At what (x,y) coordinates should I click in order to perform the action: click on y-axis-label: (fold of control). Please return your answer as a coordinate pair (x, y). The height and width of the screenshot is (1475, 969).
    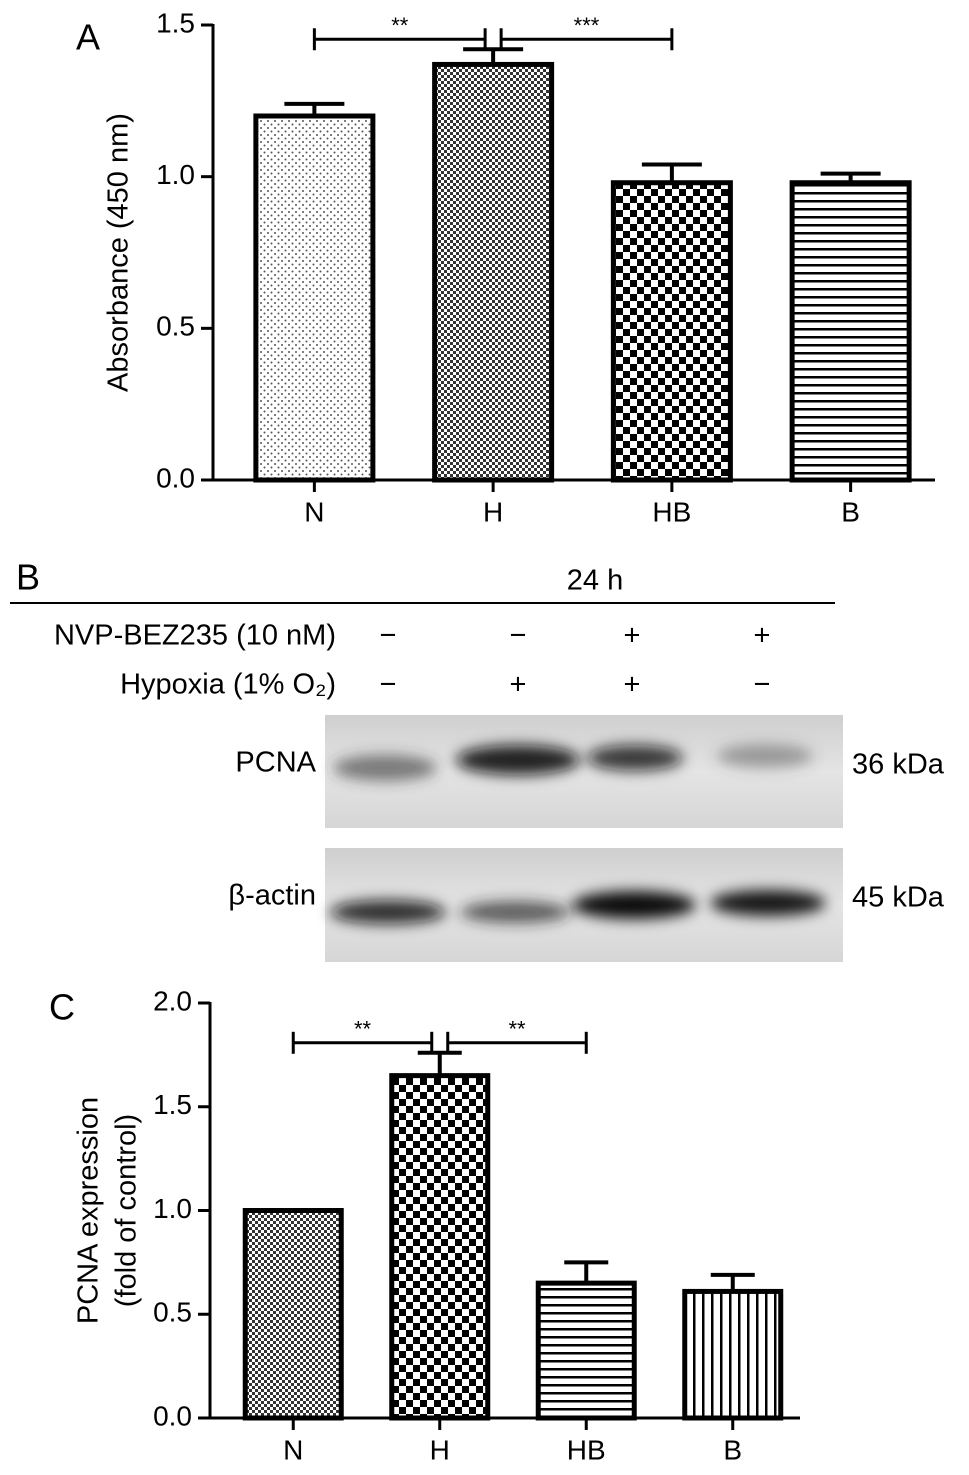
    Looking at the image, I should click on (127, 1210).